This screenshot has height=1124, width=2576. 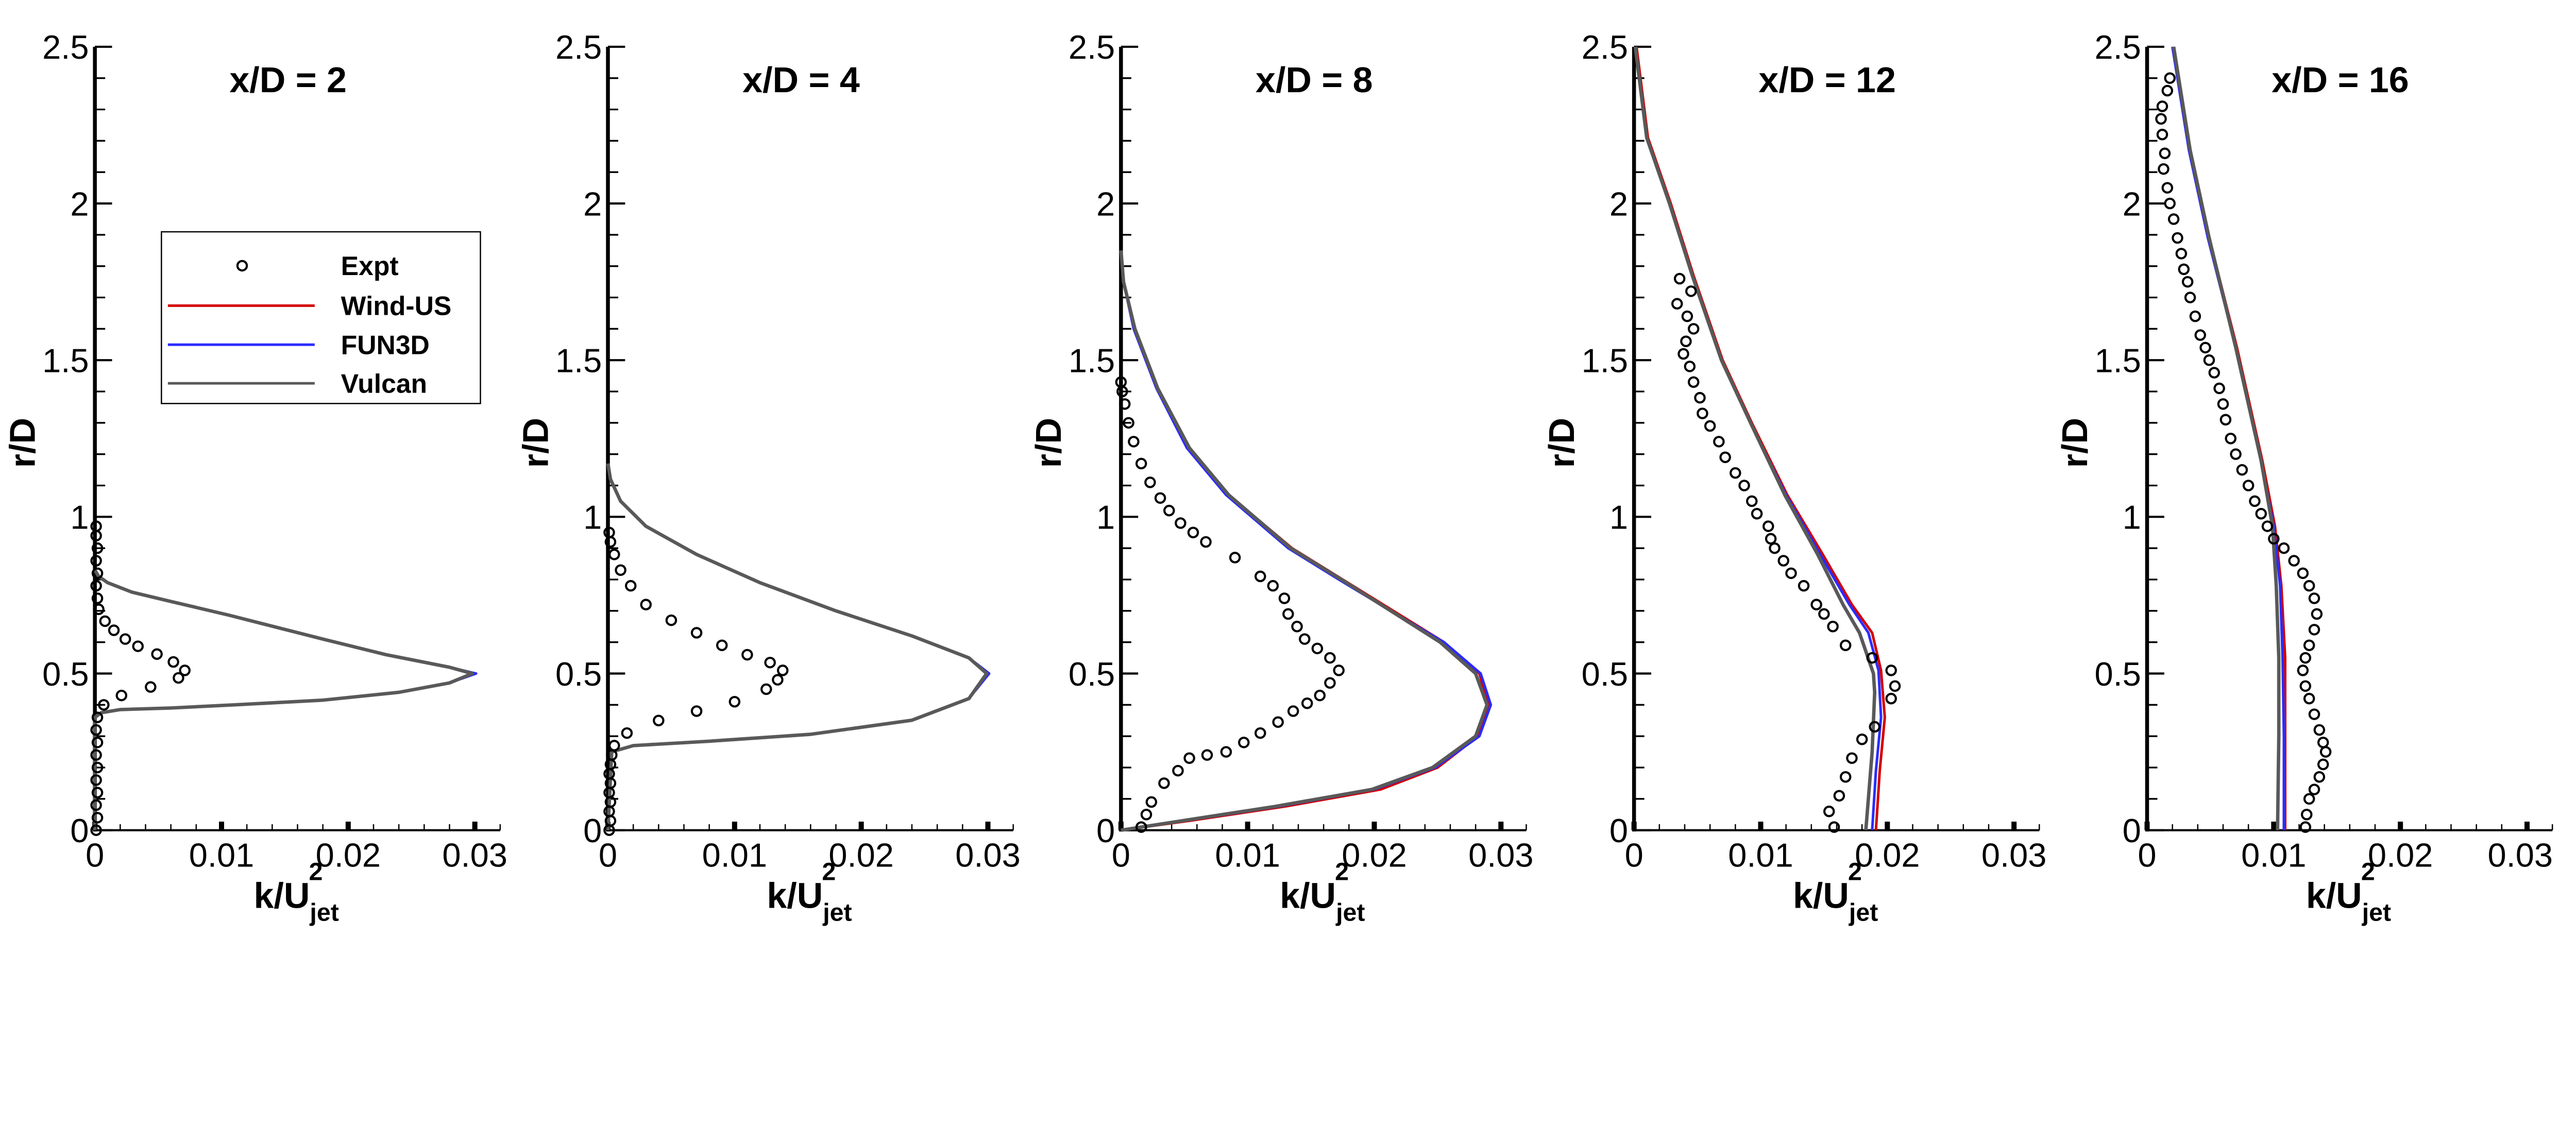 What do you see at coordinates (801, 80) in the screenshot?
I see `panel-title: x/D = 4` at bounding box center [801, 80].